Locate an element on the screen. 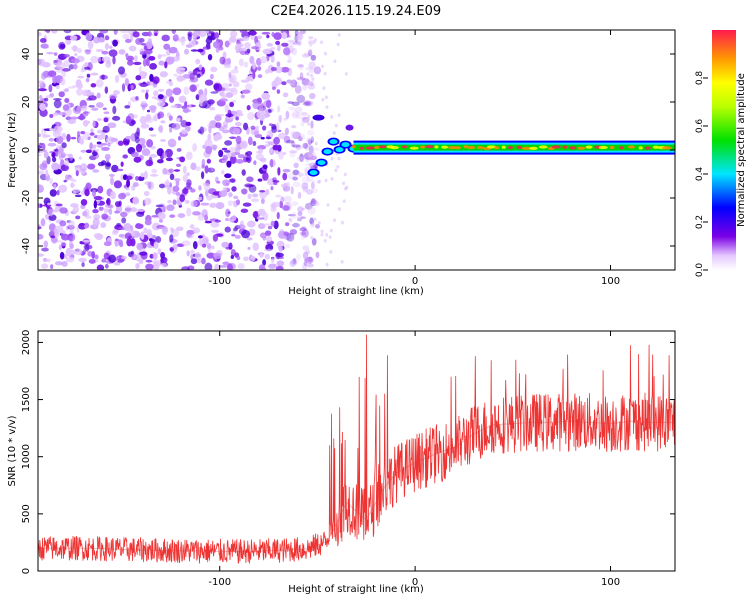  spectrogram-x-tick-label: 0 is located at coordinates (415, 281).